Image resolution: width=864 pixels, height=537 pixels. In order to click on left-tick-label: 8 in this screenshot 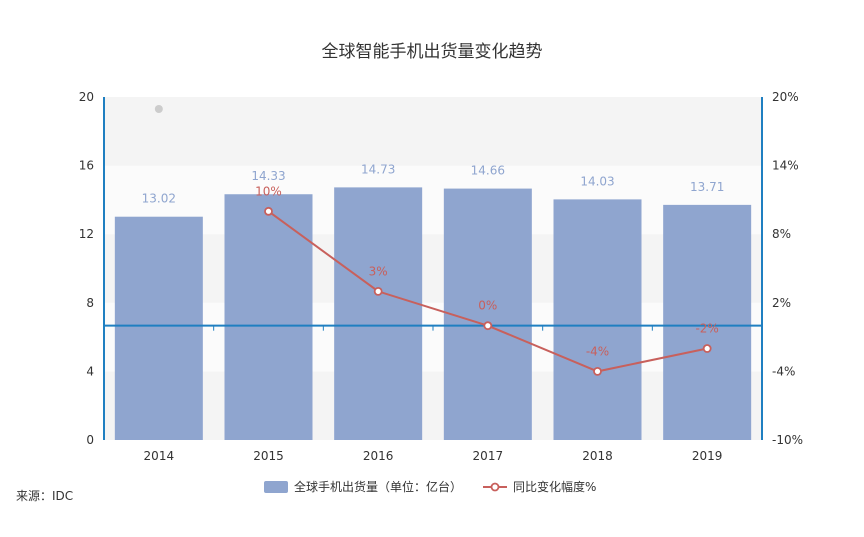, I will do `click(90, 303)`.